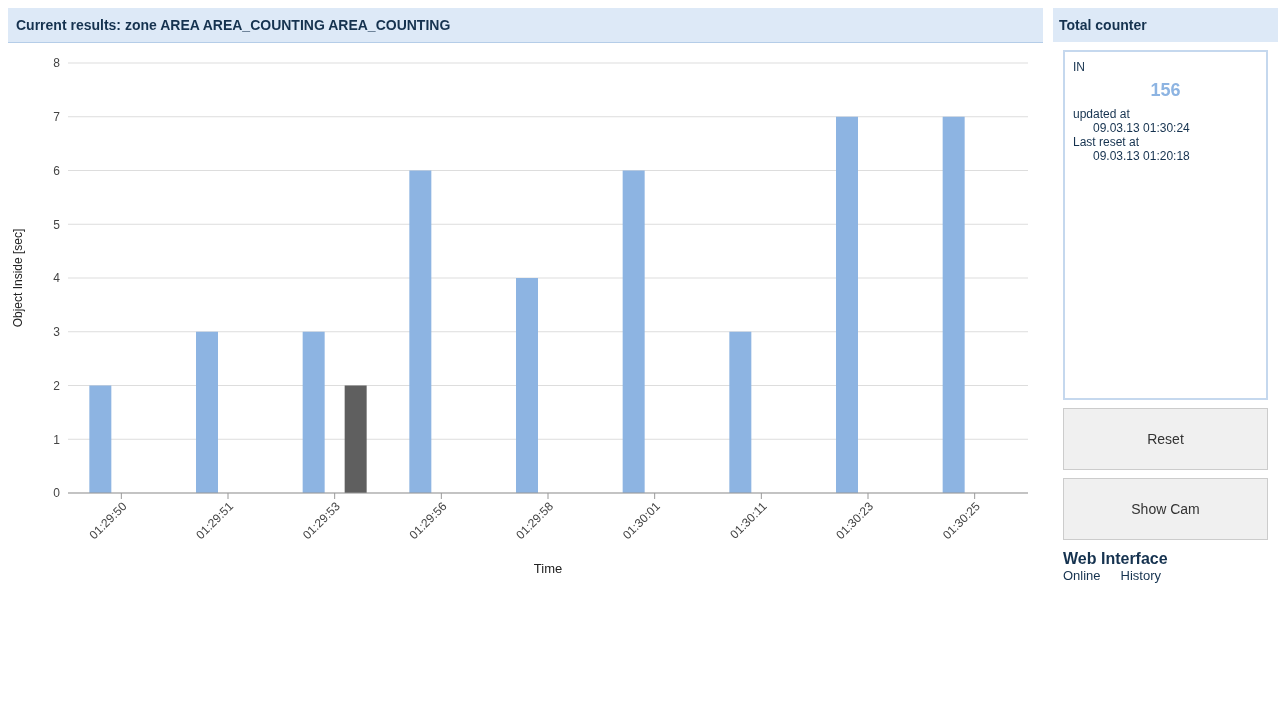  Describe the element at coordinates (1079, 67) in the screenshot. I see `text: IN` at that location.